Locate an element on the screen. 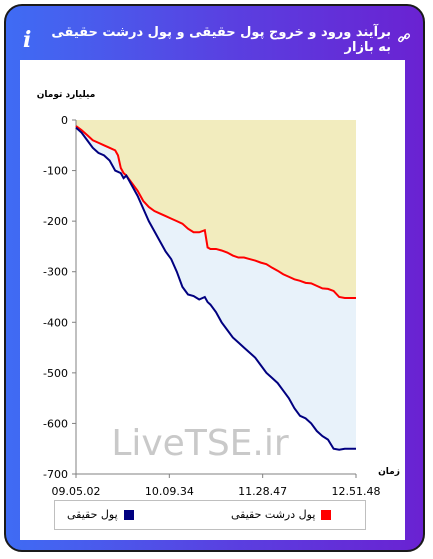 This screenshot has width=433, height=559. legend-label-series1: پول حقیقی is located at coordinates (92, 514).